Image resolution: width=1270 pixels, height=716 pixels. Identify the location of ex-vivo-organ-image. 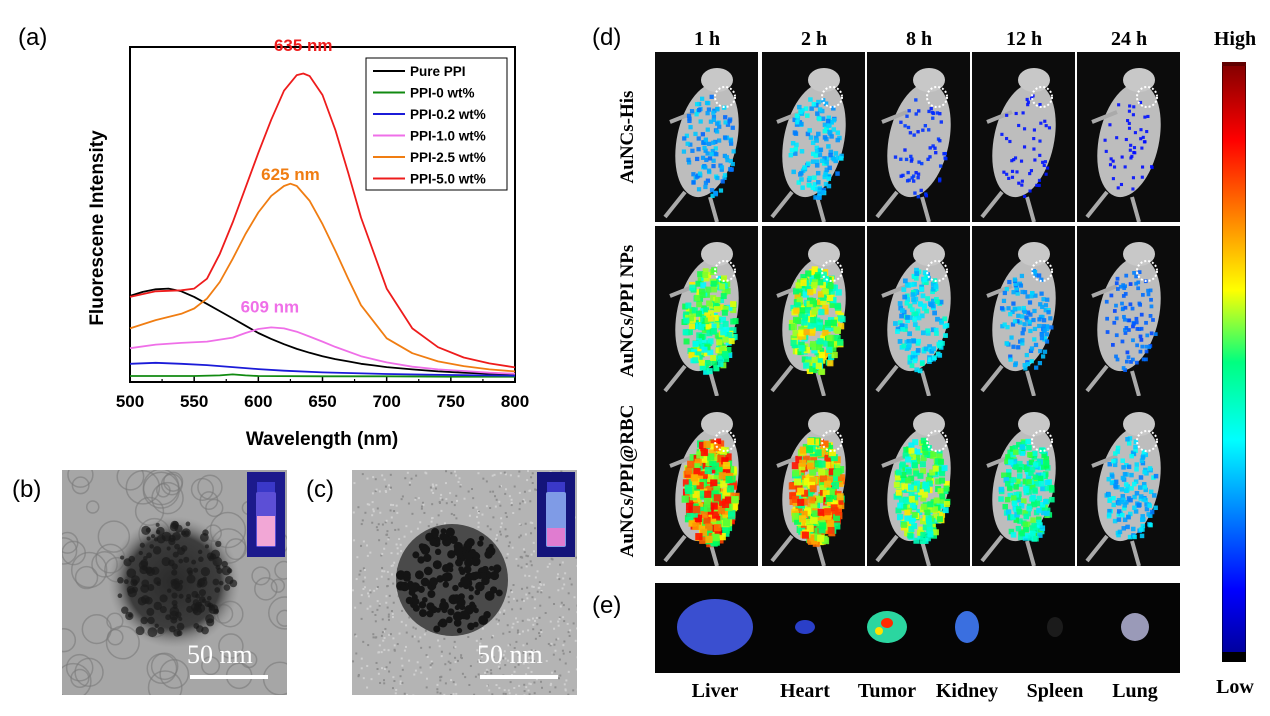
(917, 628).